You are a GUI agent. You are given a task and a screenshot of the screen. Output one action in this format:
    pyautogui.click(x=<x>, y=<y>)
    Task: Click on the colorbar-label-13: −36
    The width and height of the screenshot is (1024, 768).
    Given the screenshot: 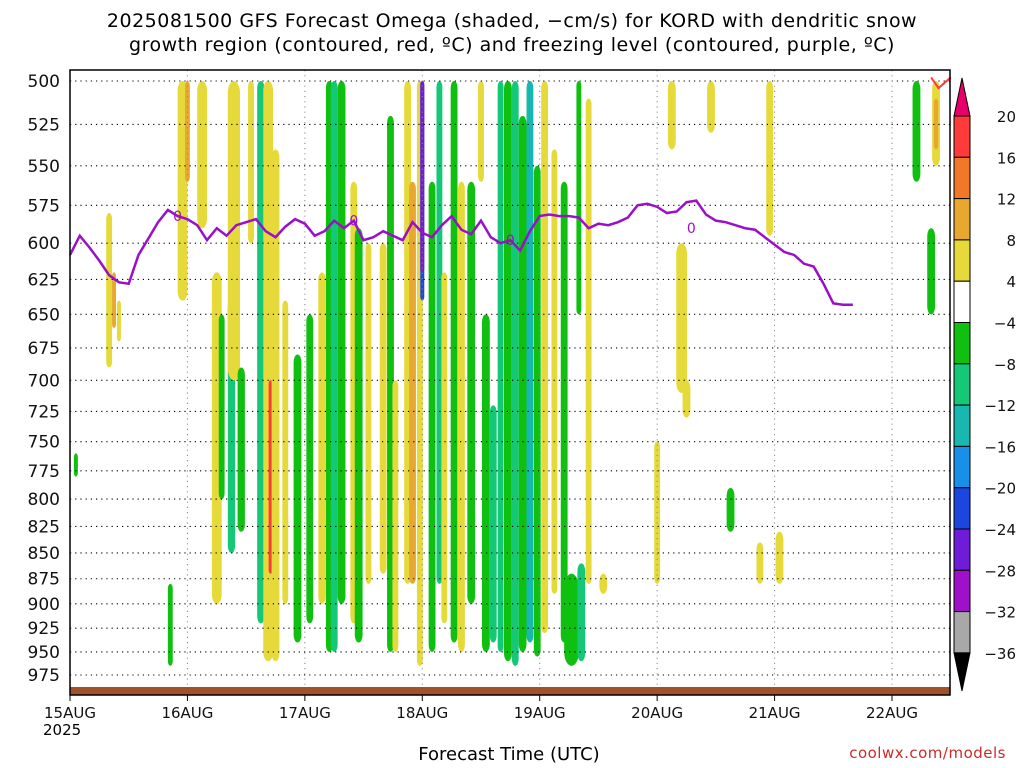 What is the action you would take?
    pyautogui.click(x=1000, y=654)
    